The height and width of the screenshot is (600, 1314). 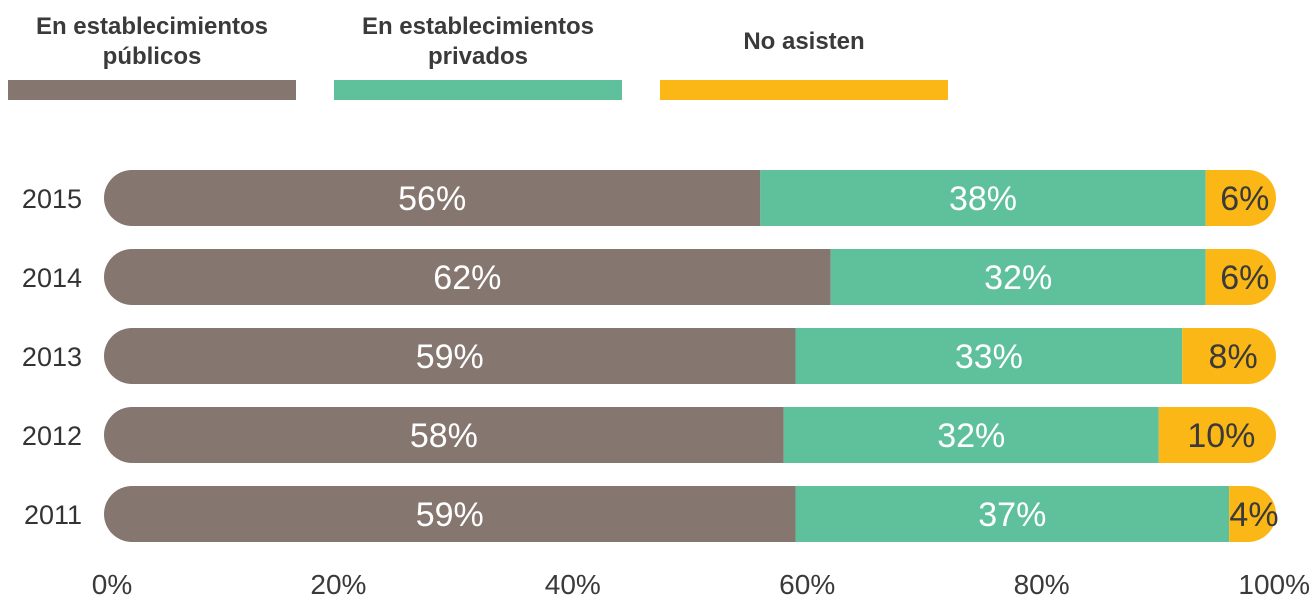 I want to click on x-tick-label-1: 20%, so click(x=338, y=584).